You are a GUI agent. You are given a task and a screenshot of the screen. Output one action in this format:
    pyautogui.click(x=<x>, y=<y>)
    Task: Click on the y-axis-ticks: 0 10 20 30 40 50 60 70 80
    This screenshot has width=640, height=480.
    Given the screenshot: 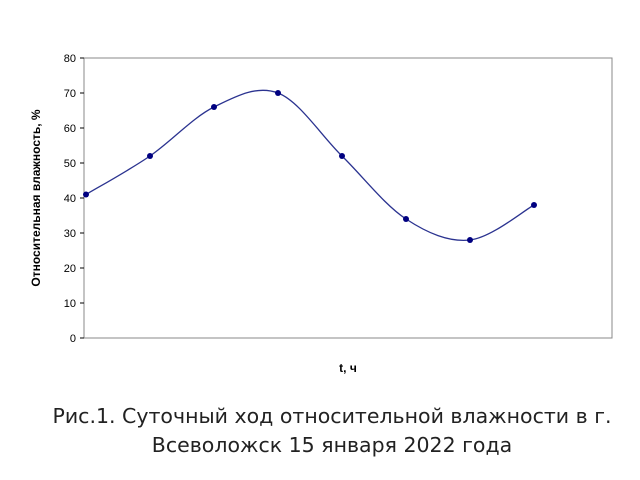 What is the action you would take?
    pyautogui.click(x=74, y=199)
    